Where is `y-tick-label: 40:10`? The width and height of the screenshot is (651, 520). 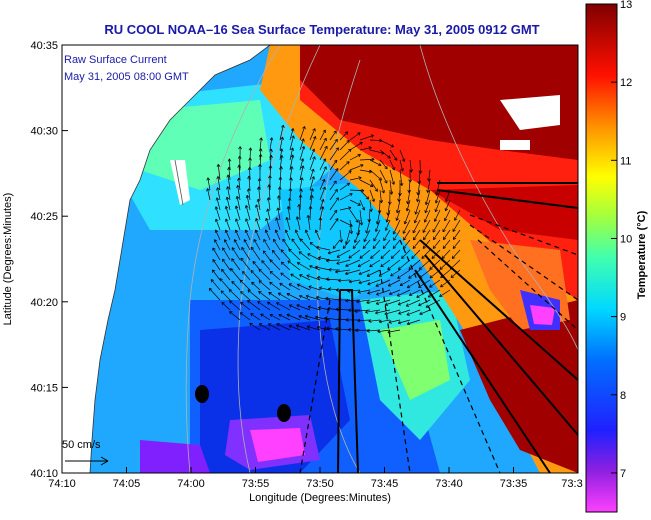 y-tick-label: 40:10 is located at coordinates (44, 474).